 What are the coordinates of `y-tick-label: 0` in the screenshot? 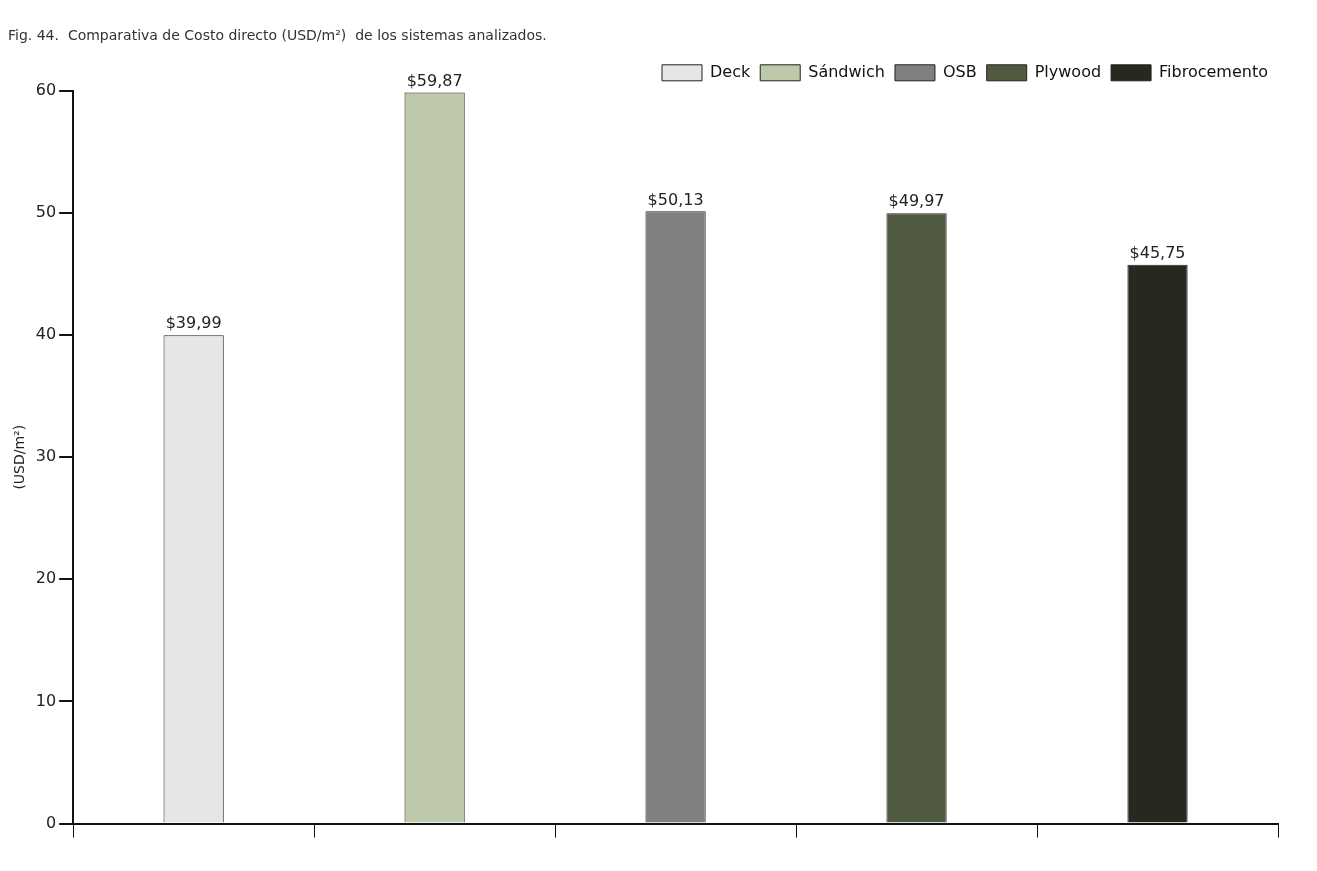 It's located at (51, 822).